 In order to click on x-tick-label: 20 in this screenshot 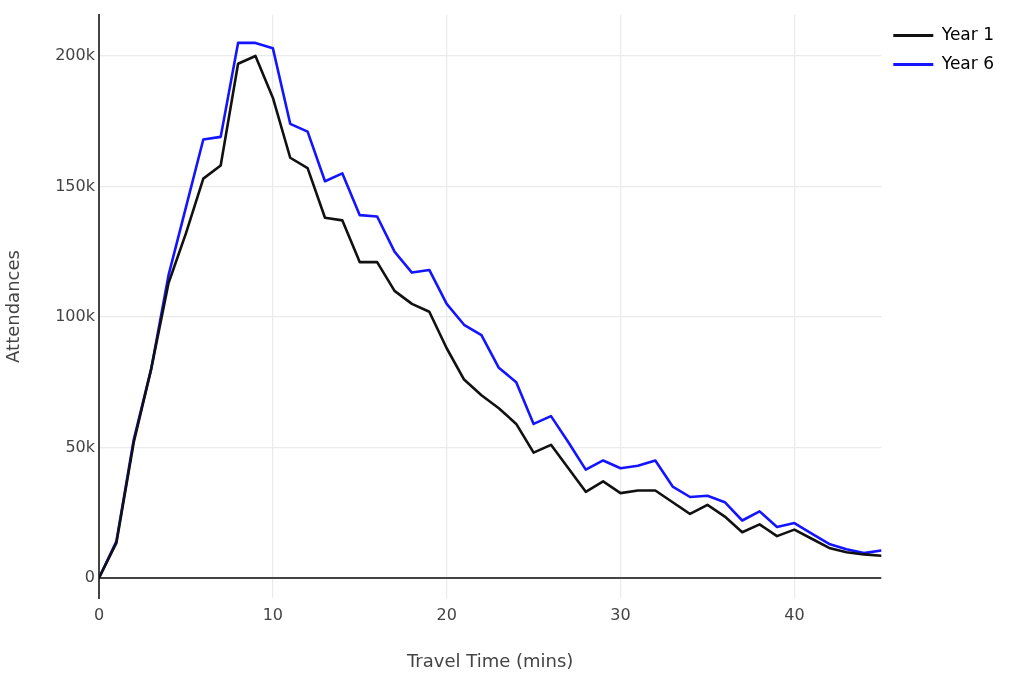, I will do `click(446, 614)`.